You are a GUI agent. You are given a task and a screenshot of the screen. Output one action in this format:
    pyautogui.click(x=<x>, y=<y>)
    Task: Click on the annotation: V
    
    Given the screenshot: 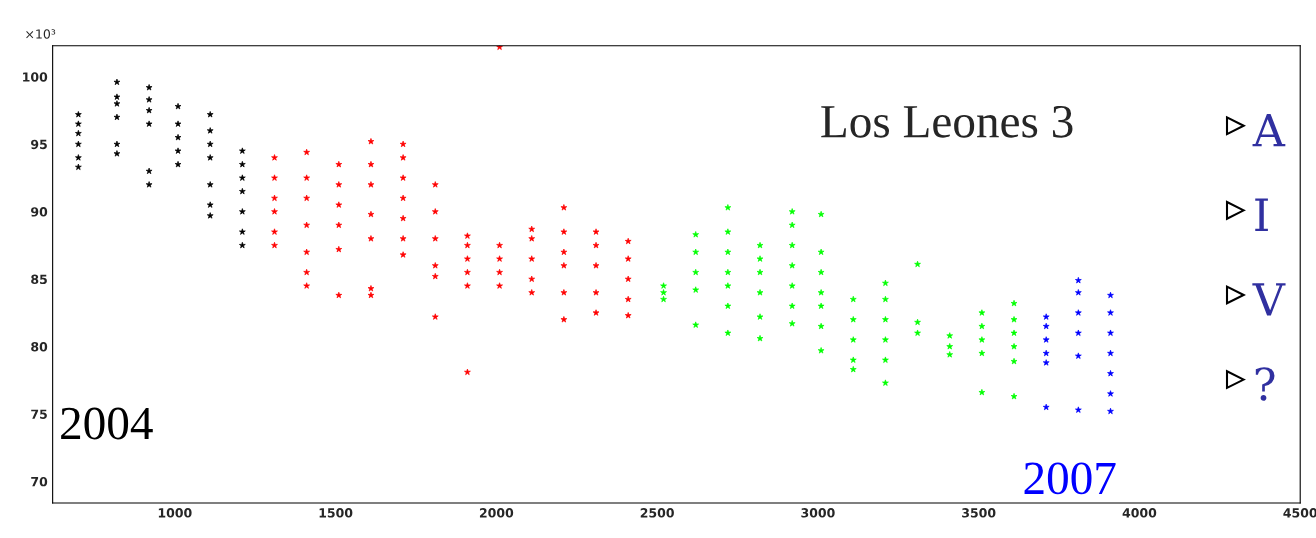 What is the action you would take?
    pyautogui.click(x=1269, y=299)
    